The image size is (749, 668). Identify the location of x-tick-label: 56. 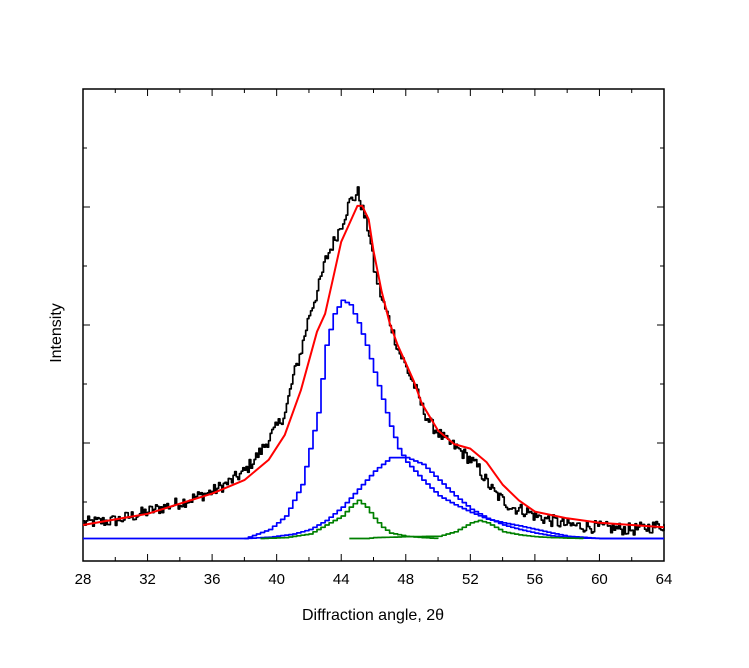
(535, 579).